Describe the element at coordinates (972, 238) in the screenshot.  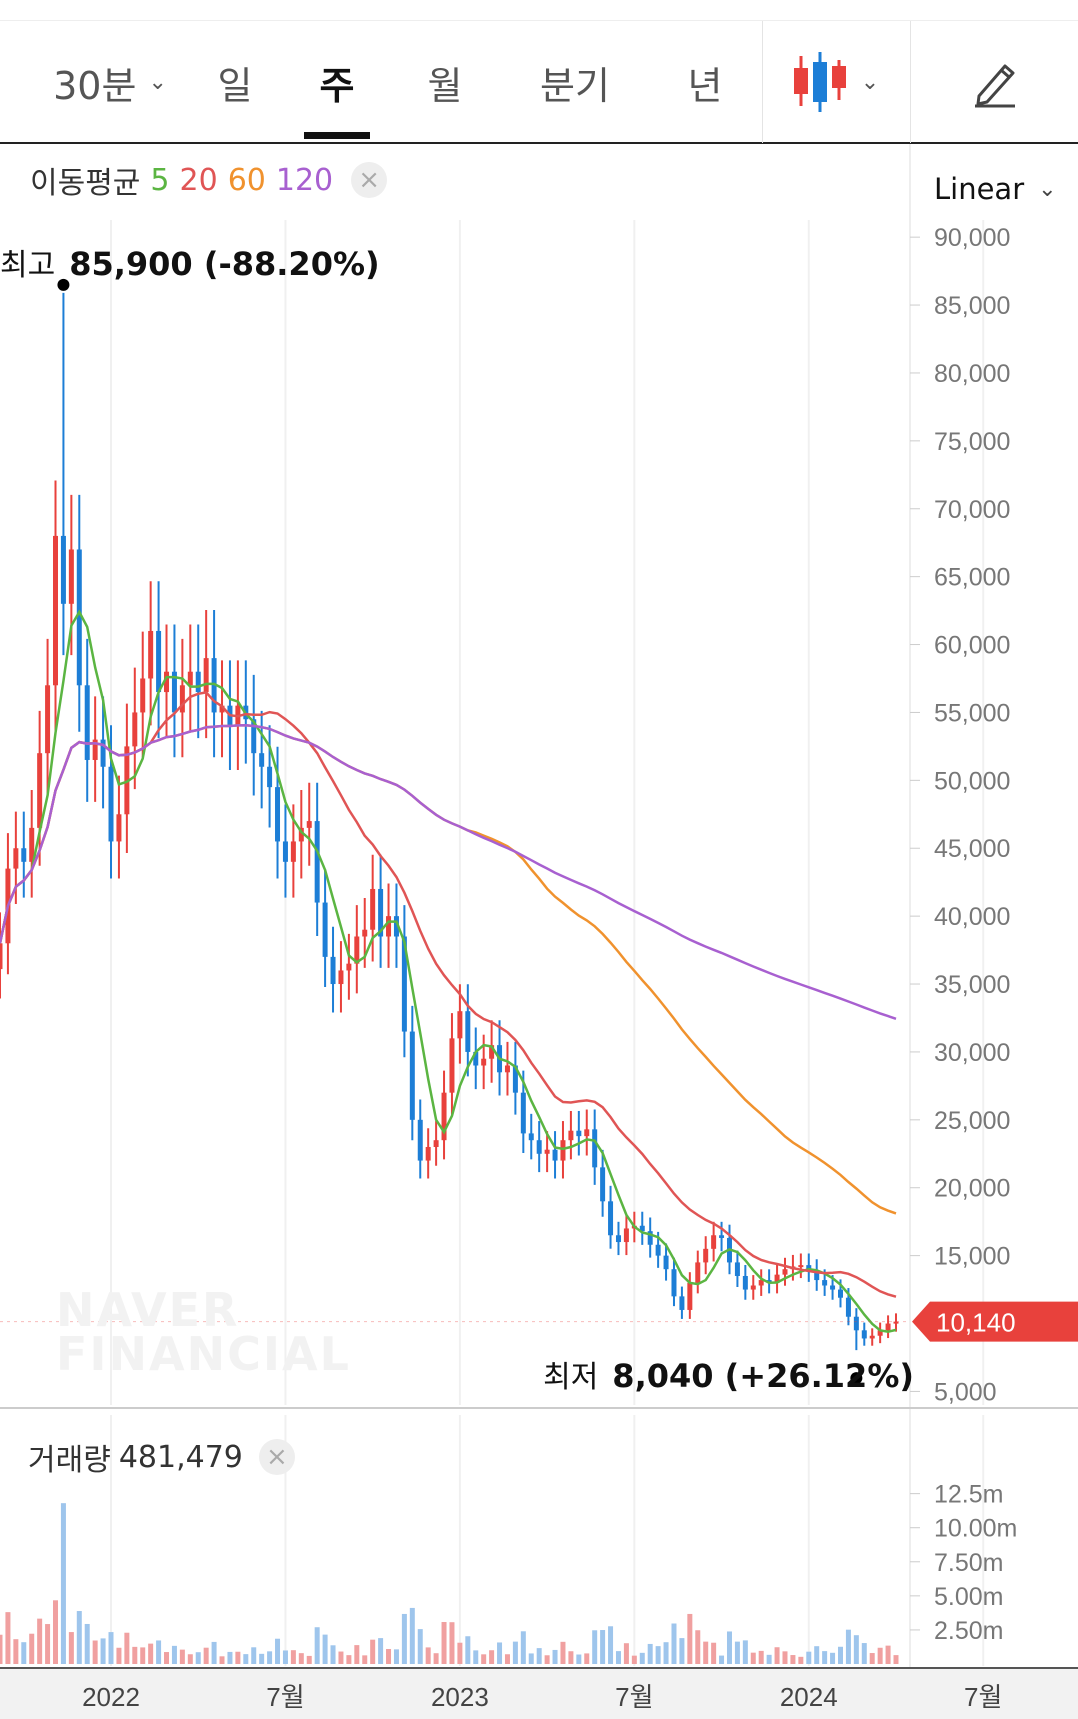
I see `y-tick-label: 90,000` at that location.